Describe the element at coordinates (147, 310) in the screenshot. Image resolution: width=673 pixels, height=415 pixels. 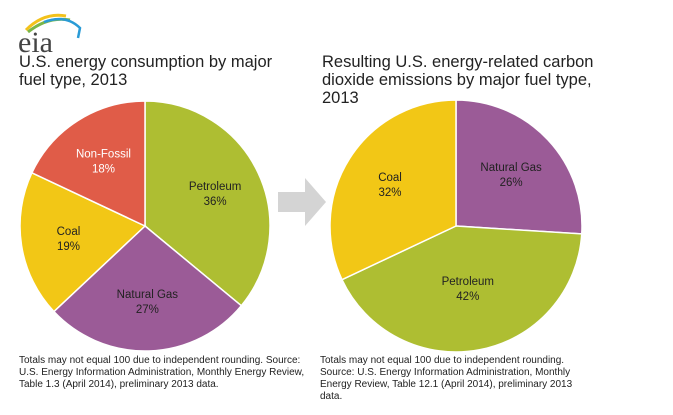
I see `data-value: 27%` at that location.